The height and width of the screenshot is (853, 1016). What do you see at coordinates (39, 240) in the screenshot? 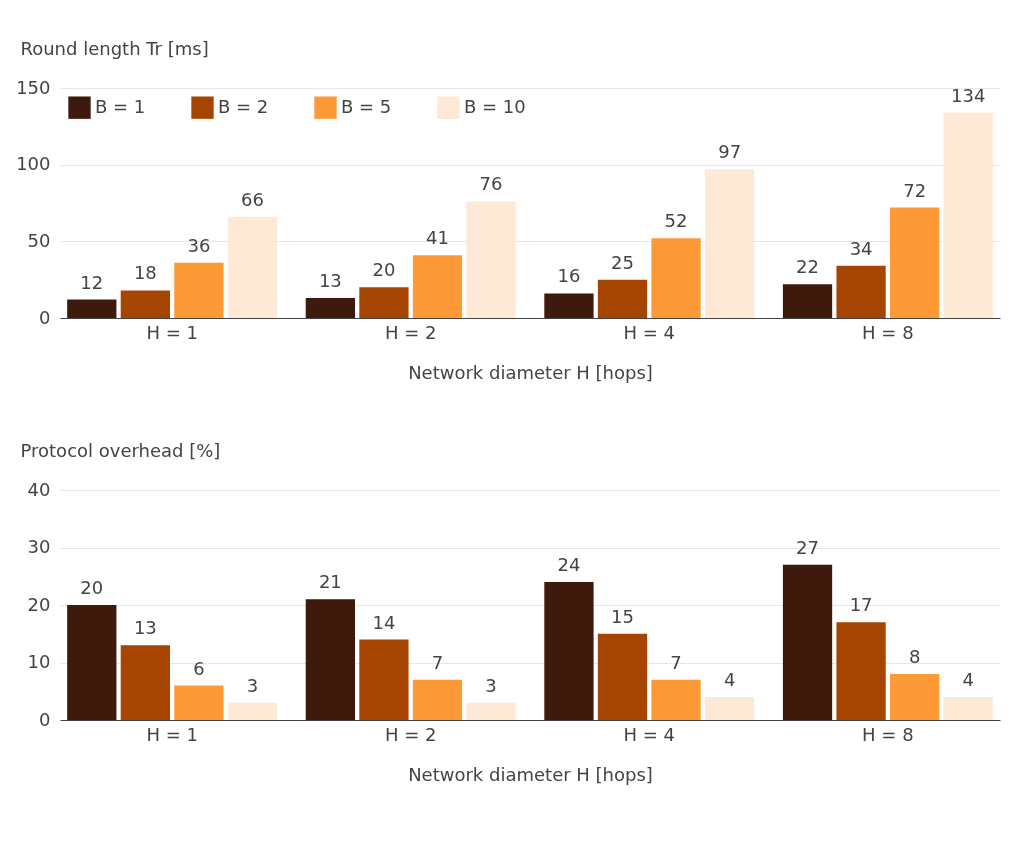
I see `y-tick-label: 50` at bounding box center [39, 240].